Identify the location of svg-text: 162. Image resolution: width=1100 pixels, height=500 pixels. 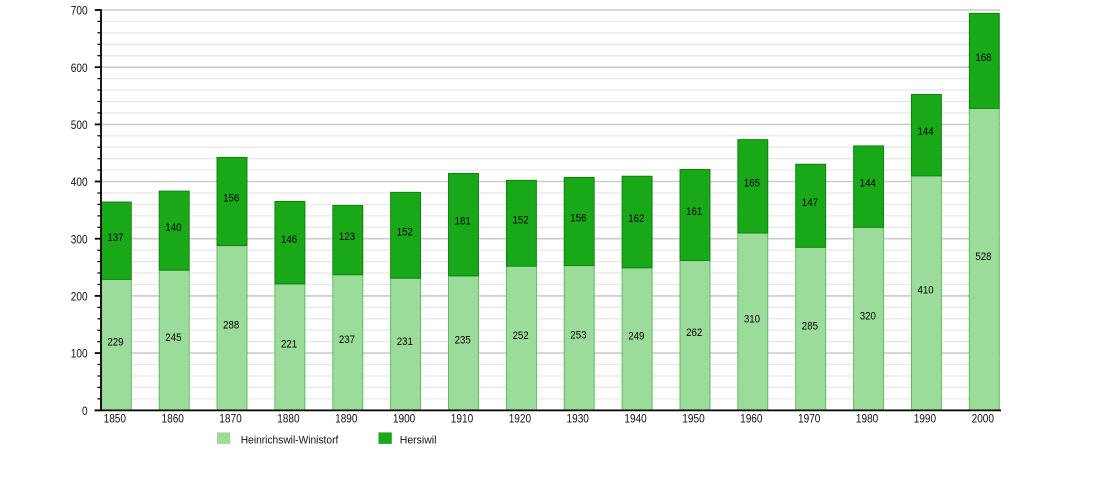
(636, 219).